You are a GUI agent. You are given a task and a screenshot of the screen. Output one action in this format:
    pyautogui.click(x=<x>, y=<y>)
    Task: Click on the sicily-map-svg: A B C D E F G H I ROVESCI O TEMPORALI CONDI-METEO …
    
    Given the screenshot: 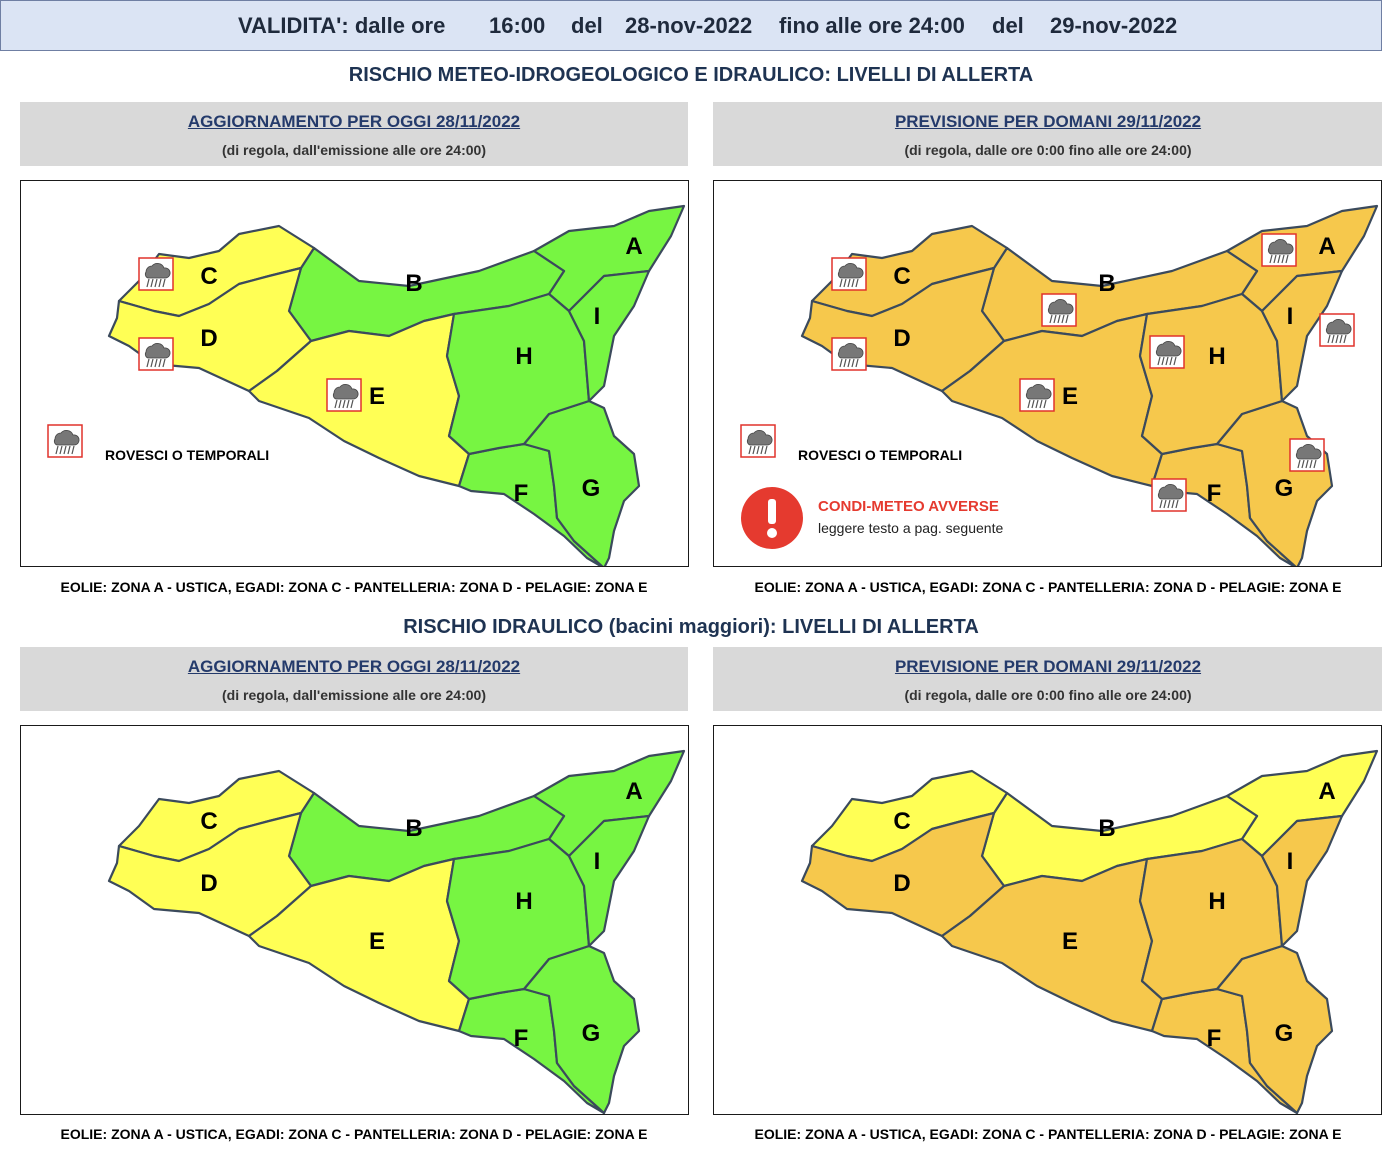 What is the action you would take?
    pyautogui.click(x=1059, y=385)
    